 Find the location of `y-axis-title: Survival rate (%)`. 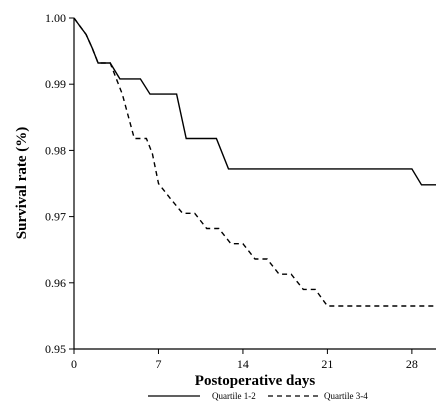

y-axis-title: Survival rate (%) is located at coordinates (22, 183).